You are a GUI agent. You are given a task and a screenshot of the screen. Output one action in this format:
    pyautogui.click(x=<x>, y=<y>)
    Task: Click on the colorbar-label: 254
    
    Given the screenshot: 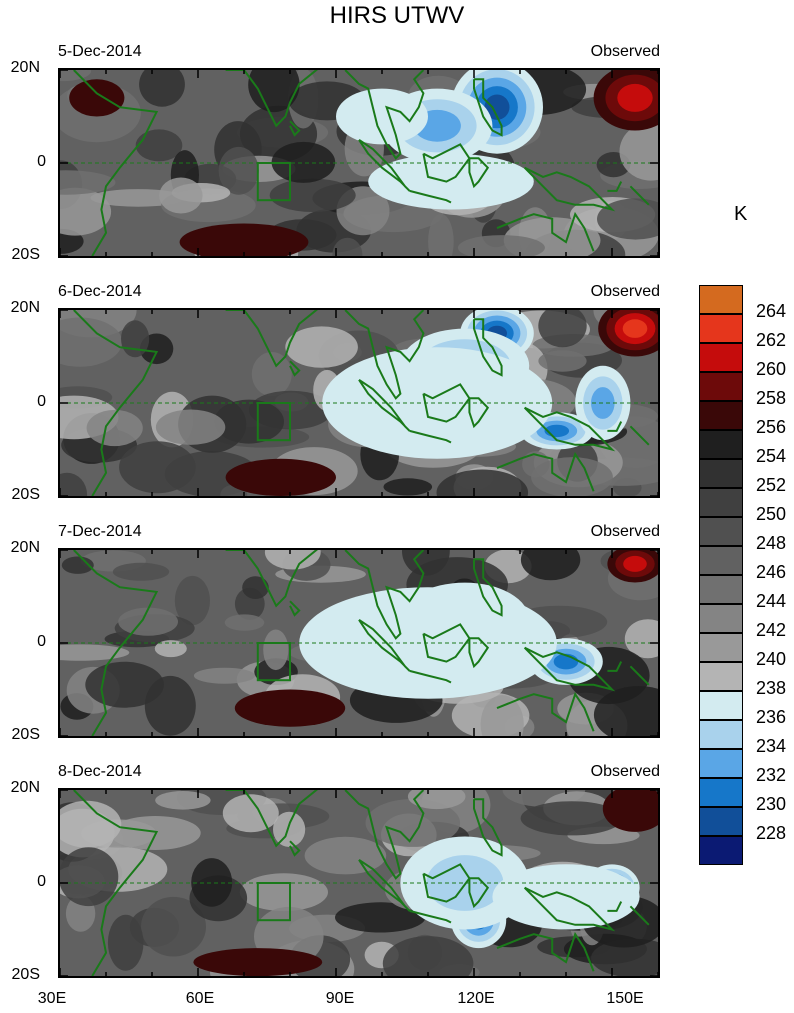 What is the action you would take?
    pyautogui.click(x=771, y=456)
    